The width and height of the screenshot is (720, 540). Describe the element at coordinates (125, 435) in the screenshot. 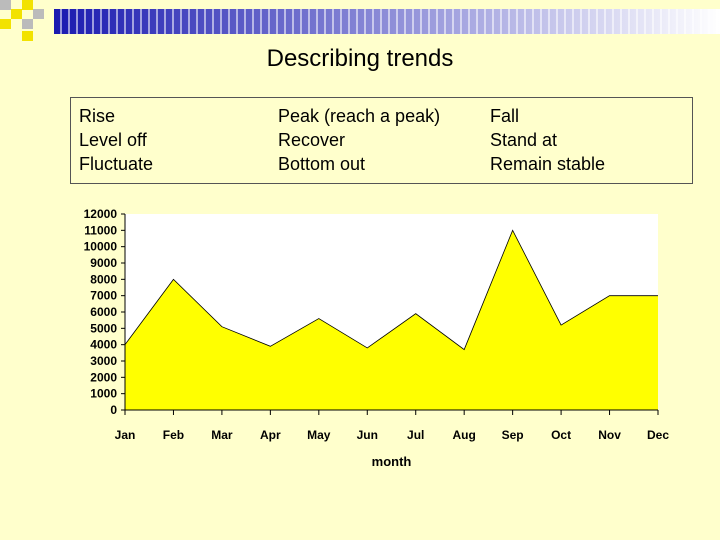

I see `x-tick-label: Jan` at that location.